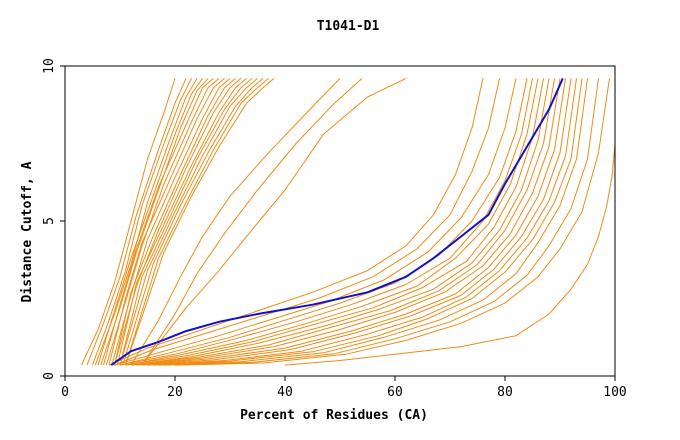  What do you see at coordinates (505, 392) in the screenshot?
I see `x-tick-label: 80` at bounding box center [505, 392].